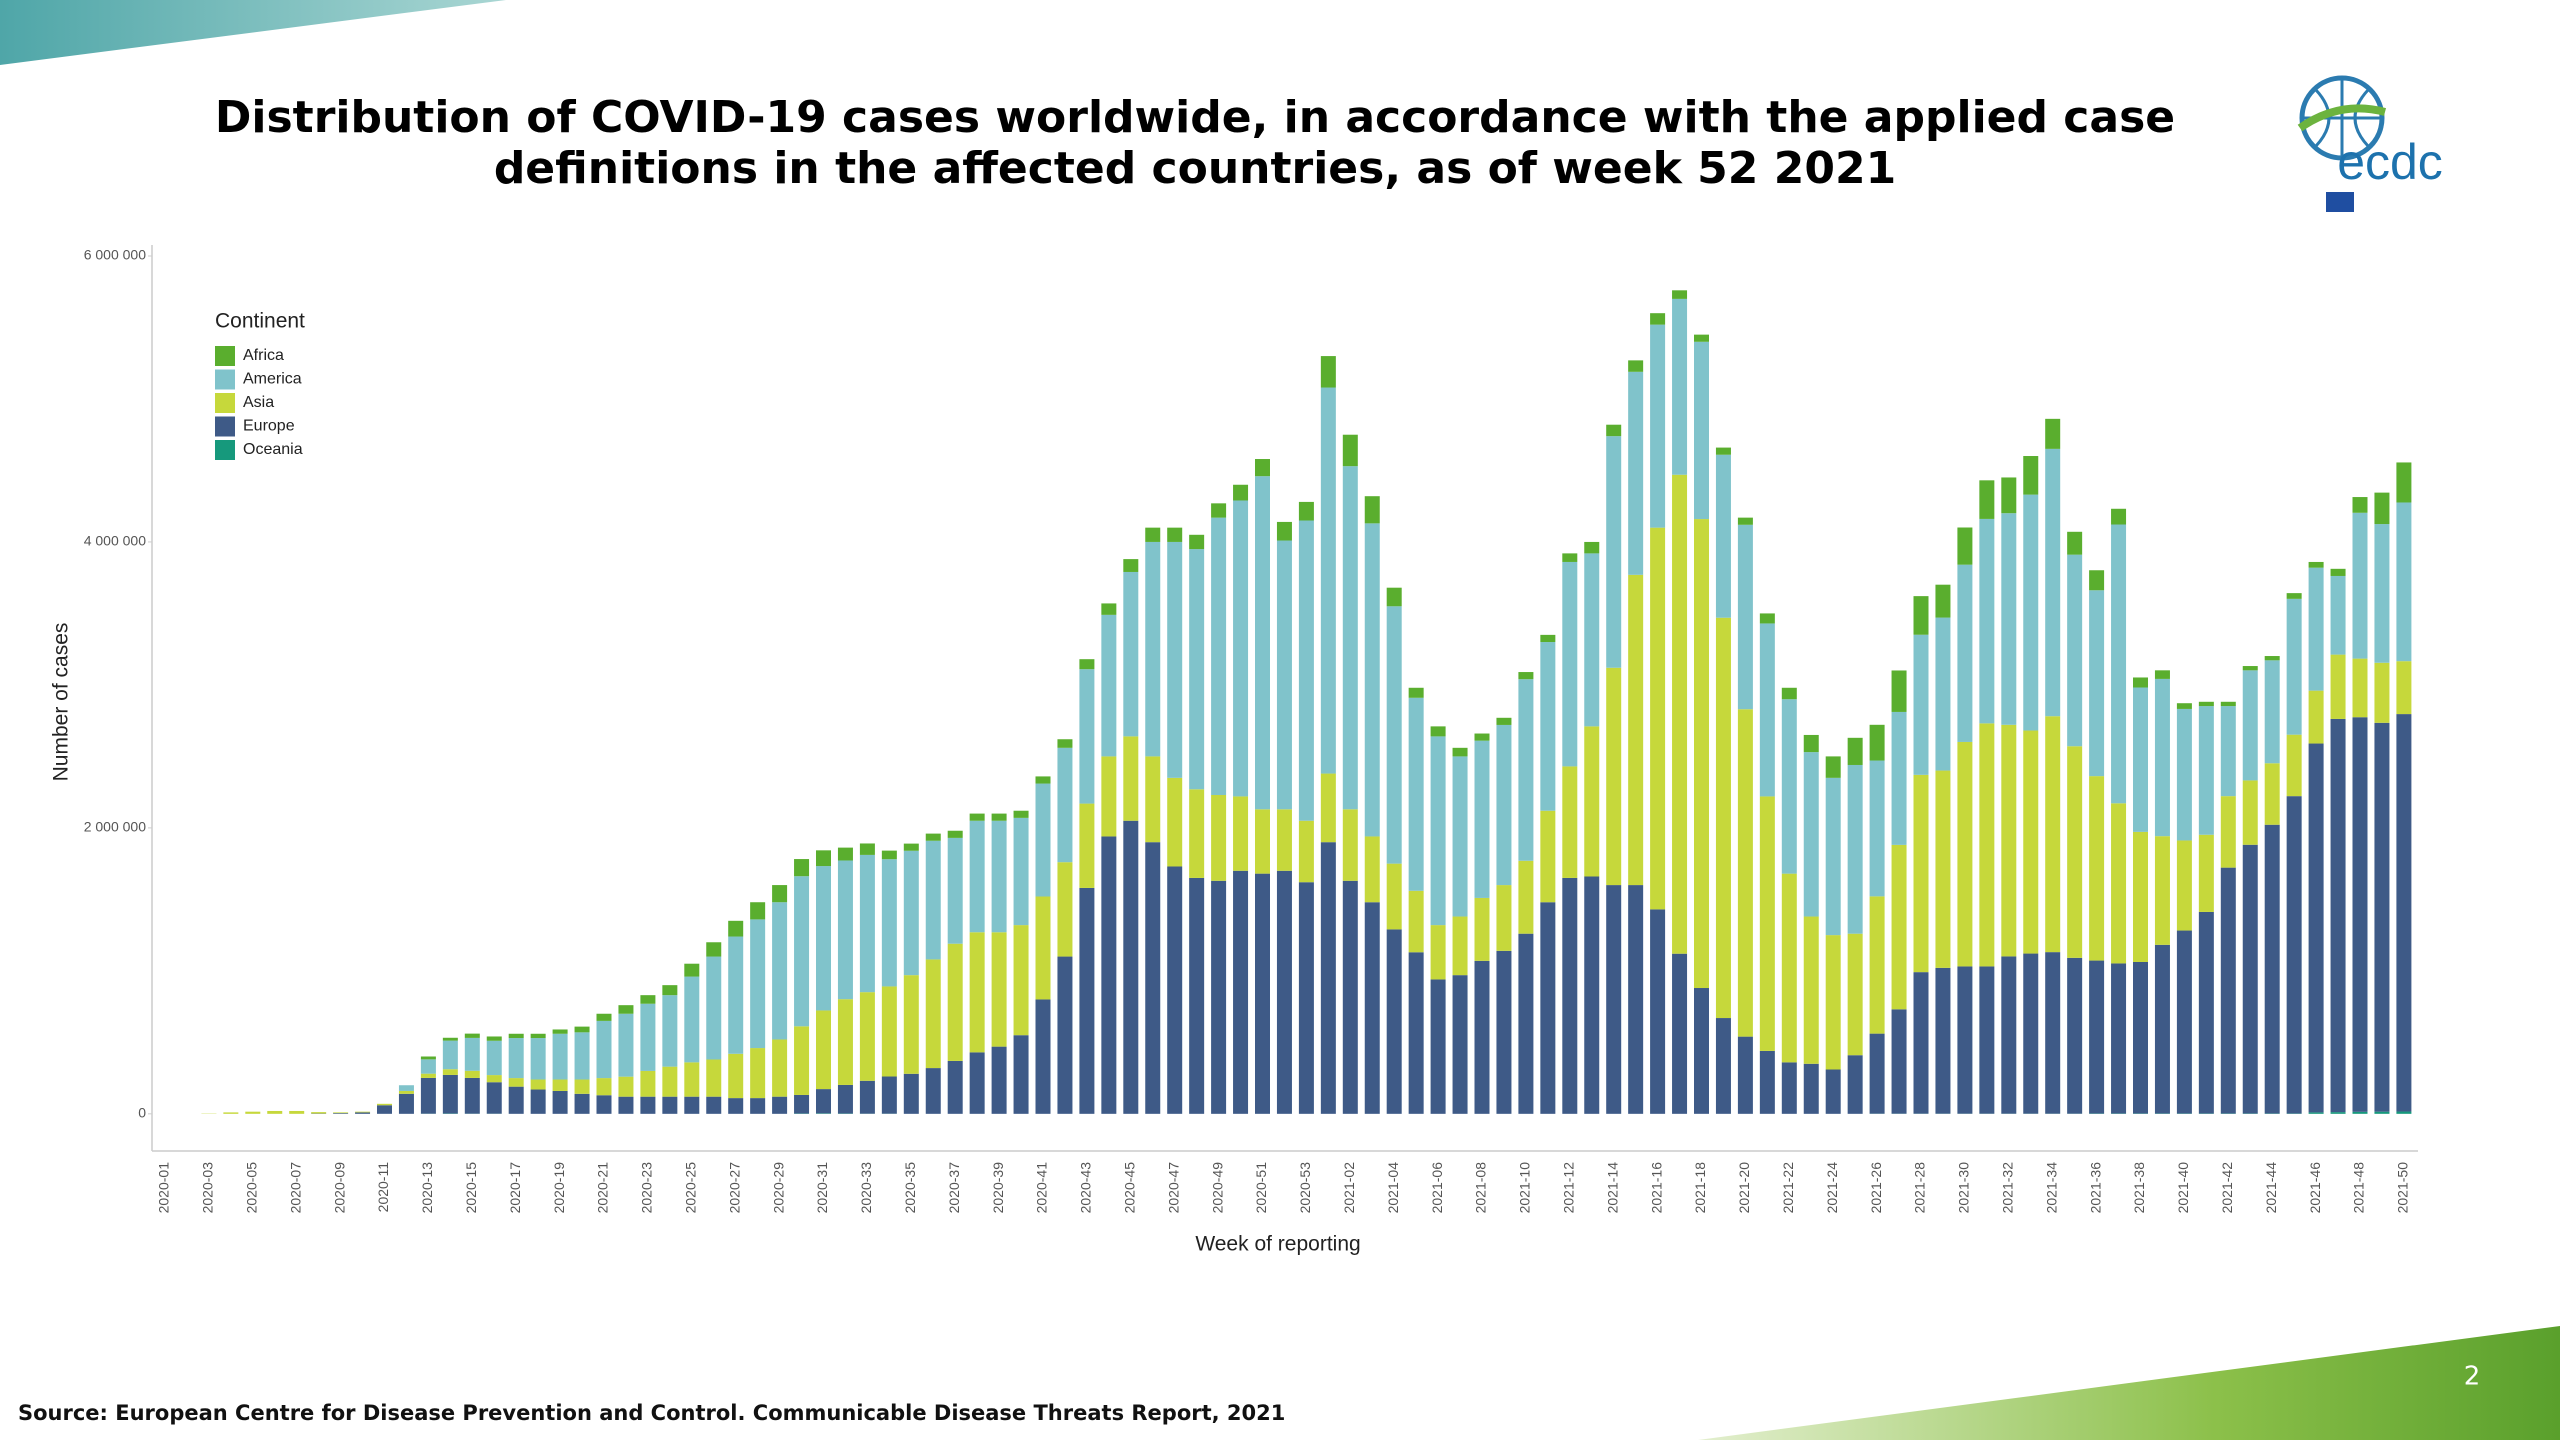 The image size is (2560, 1440). I want to click on x-tick-label: 2020-21, so click(603, 1188).